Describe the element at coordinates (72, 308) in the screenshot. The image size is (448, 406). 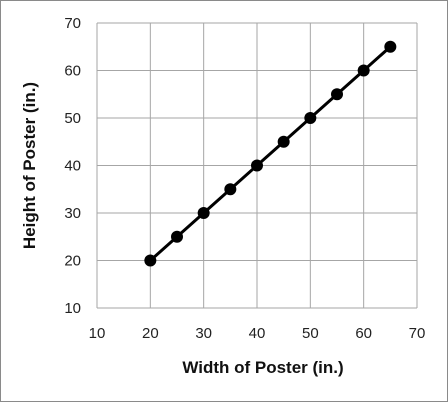
I see `y-tick-label: 10` at that location.